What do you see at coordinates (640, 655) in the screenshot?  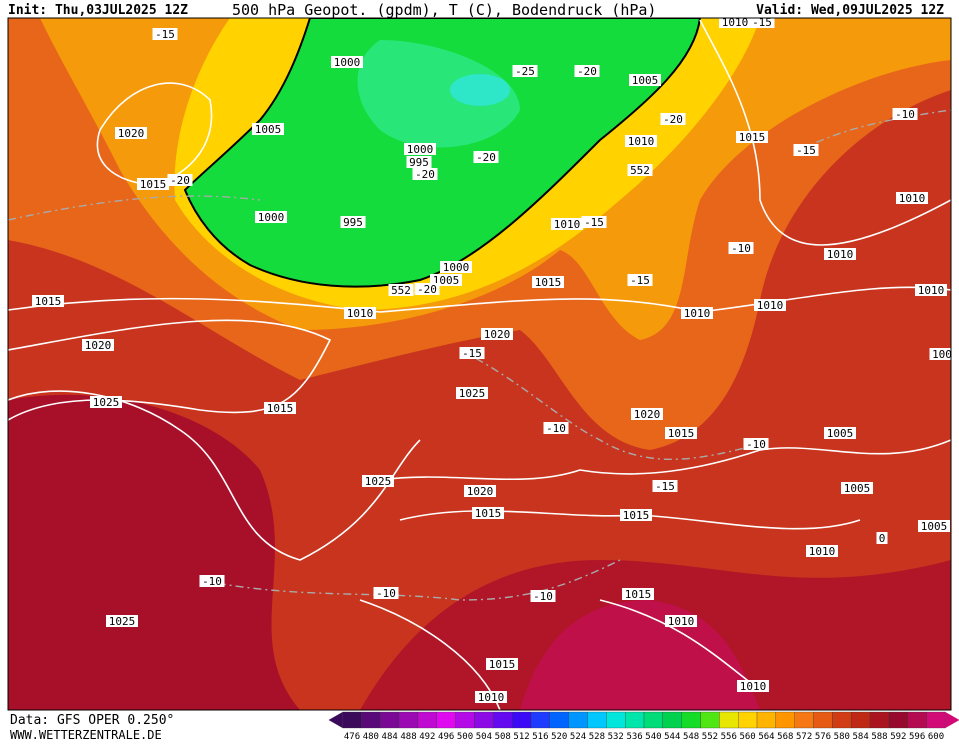 I see `field-magenta` at bounding box center [640, 655].